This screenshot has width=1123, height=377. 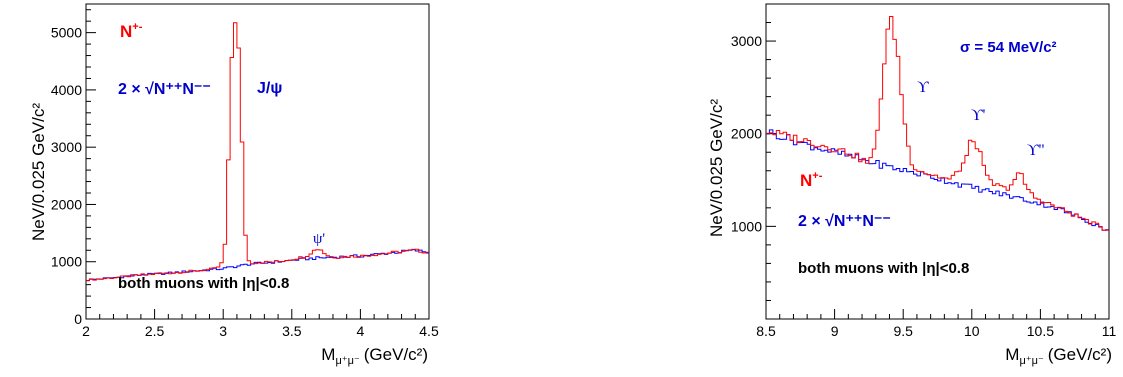 What do you see at coordinates (361, 331) in the screenshot?
I see `x-tick-label: 4` at bounding box center [361, 331].